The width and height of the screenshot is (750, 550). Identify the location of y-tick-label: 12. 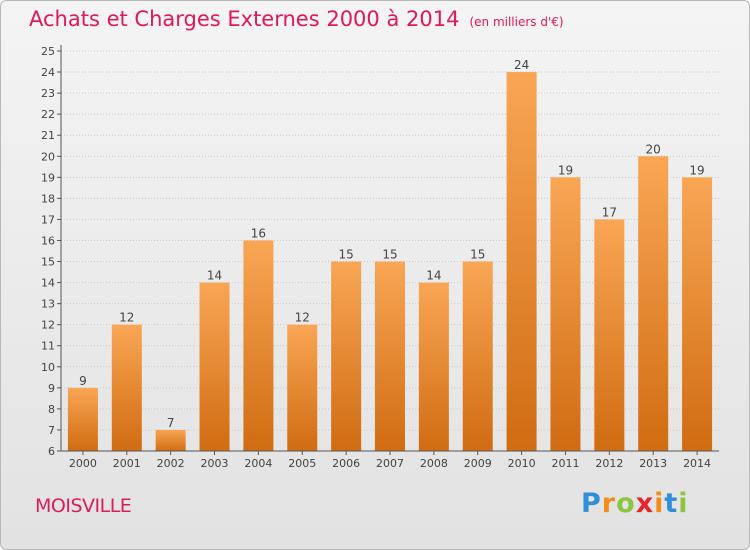
(48, 325).